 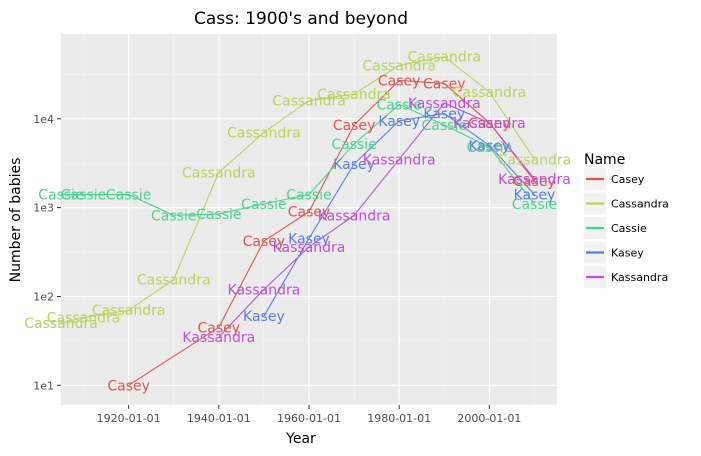 What do you see at coordinates (627, 253) in the screenshot?
I see `legend-label-kasey: Kasey` at bounding box center [627, 253].